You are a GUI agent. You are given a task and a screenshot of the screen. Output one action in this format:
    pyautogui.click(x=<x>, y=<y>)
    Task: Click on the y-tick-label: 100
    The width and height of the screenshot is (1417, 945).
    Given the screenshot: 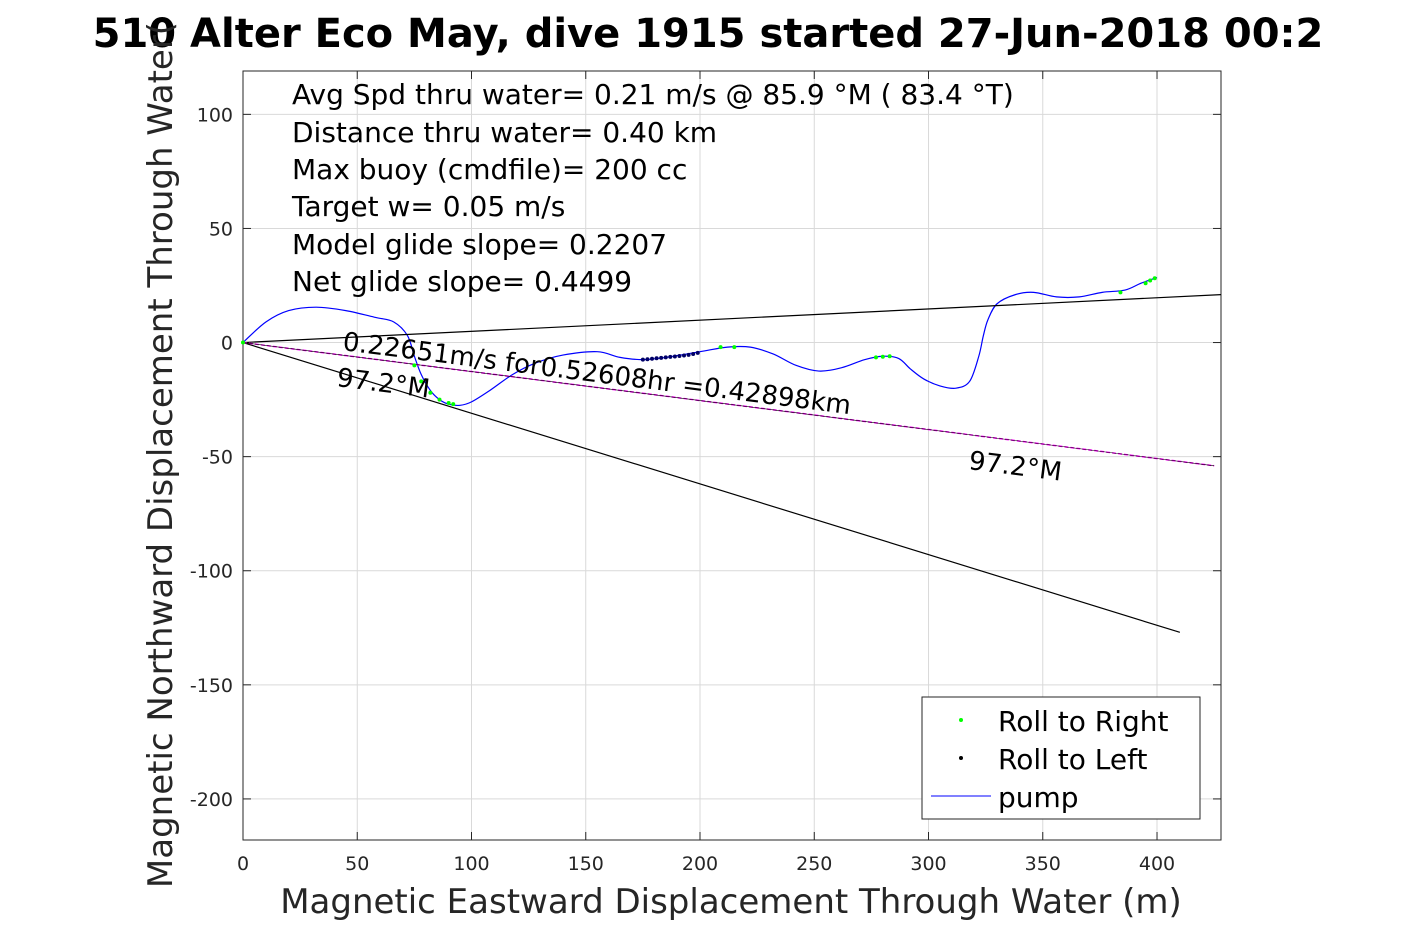 What is the action you would take?
    pyautogui.click(x=215, y=115)
    